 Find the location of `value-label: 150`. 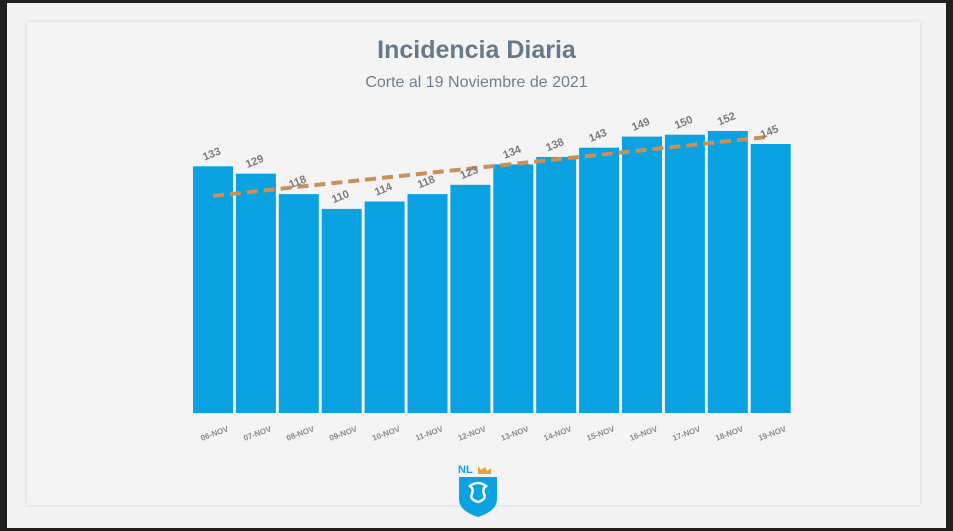

value-label: 150 is located at coordinates (684, 123).